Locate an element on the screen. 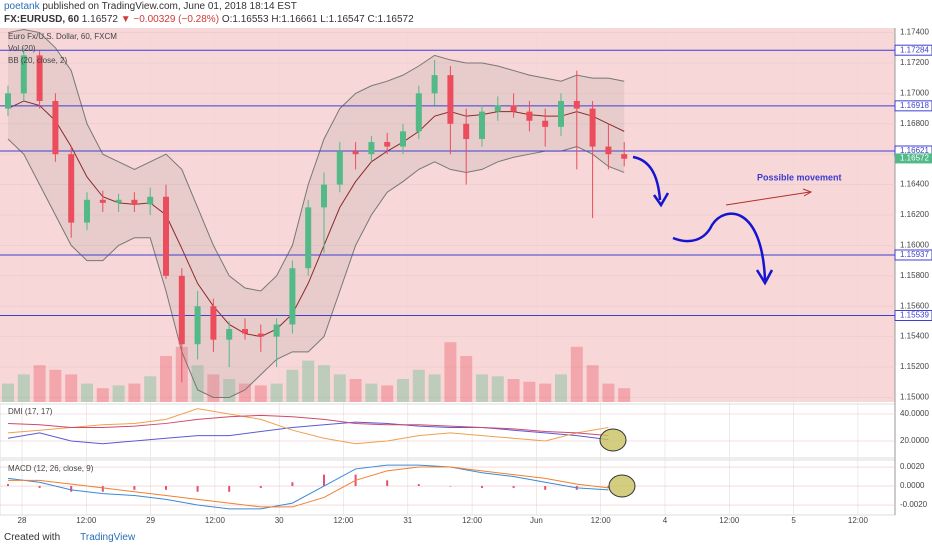 This screenshot has height=550, width=932. y-tick-label: 40.0000 is located at coordinates (914, 413).